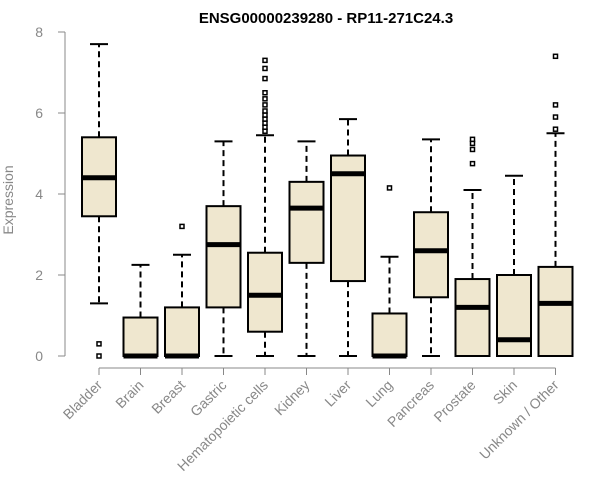 The image size is (600, 500). What do you see at coordinates (326, 18) in the screenshot?
I see `chart-title: ENSG00000239280 - RP11-271C24.3` at bounding box center [326, 18].